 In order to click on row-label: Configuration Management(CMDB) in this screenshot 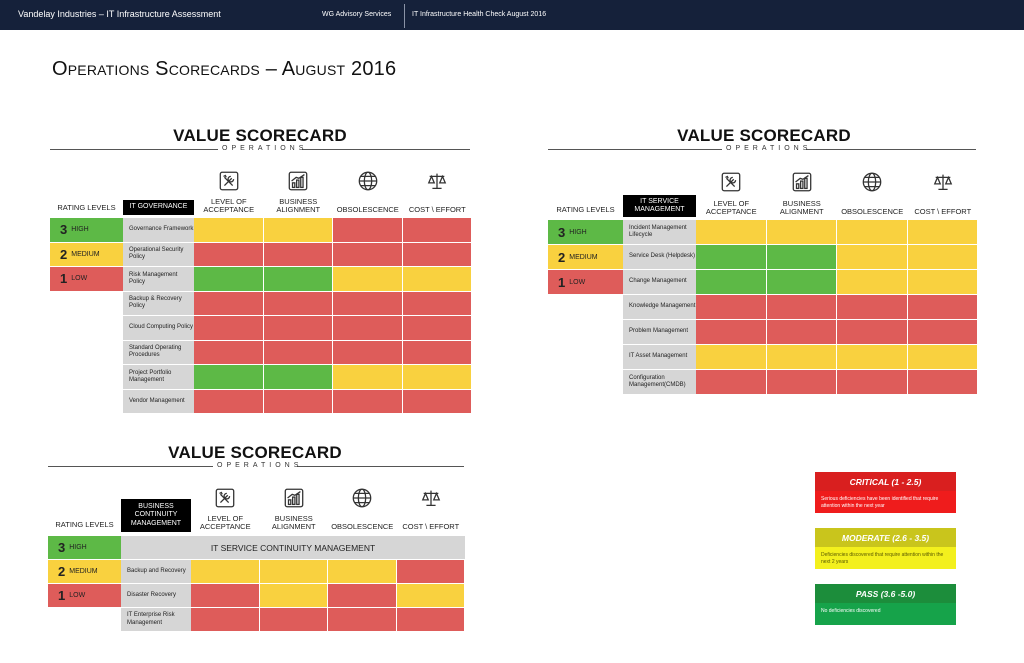, I will do `click(659, 382)`.